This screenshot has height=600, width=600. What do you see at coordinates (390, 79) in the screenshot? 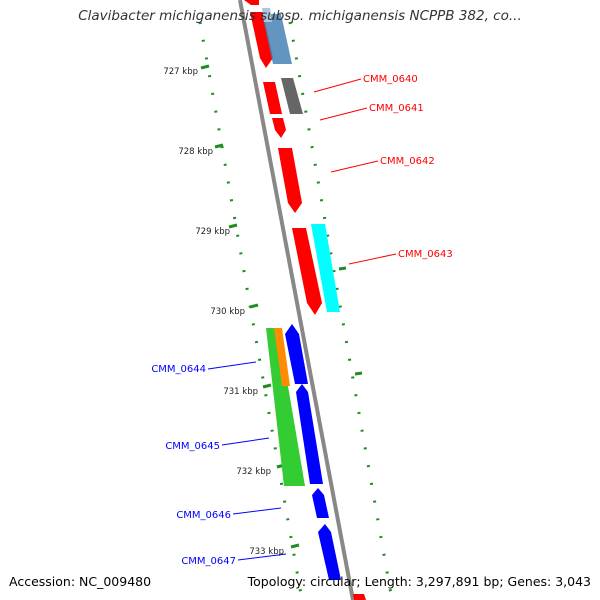
I see `gene-label-cmm-0640: CMM_0640` at bounding box center [390, 79].